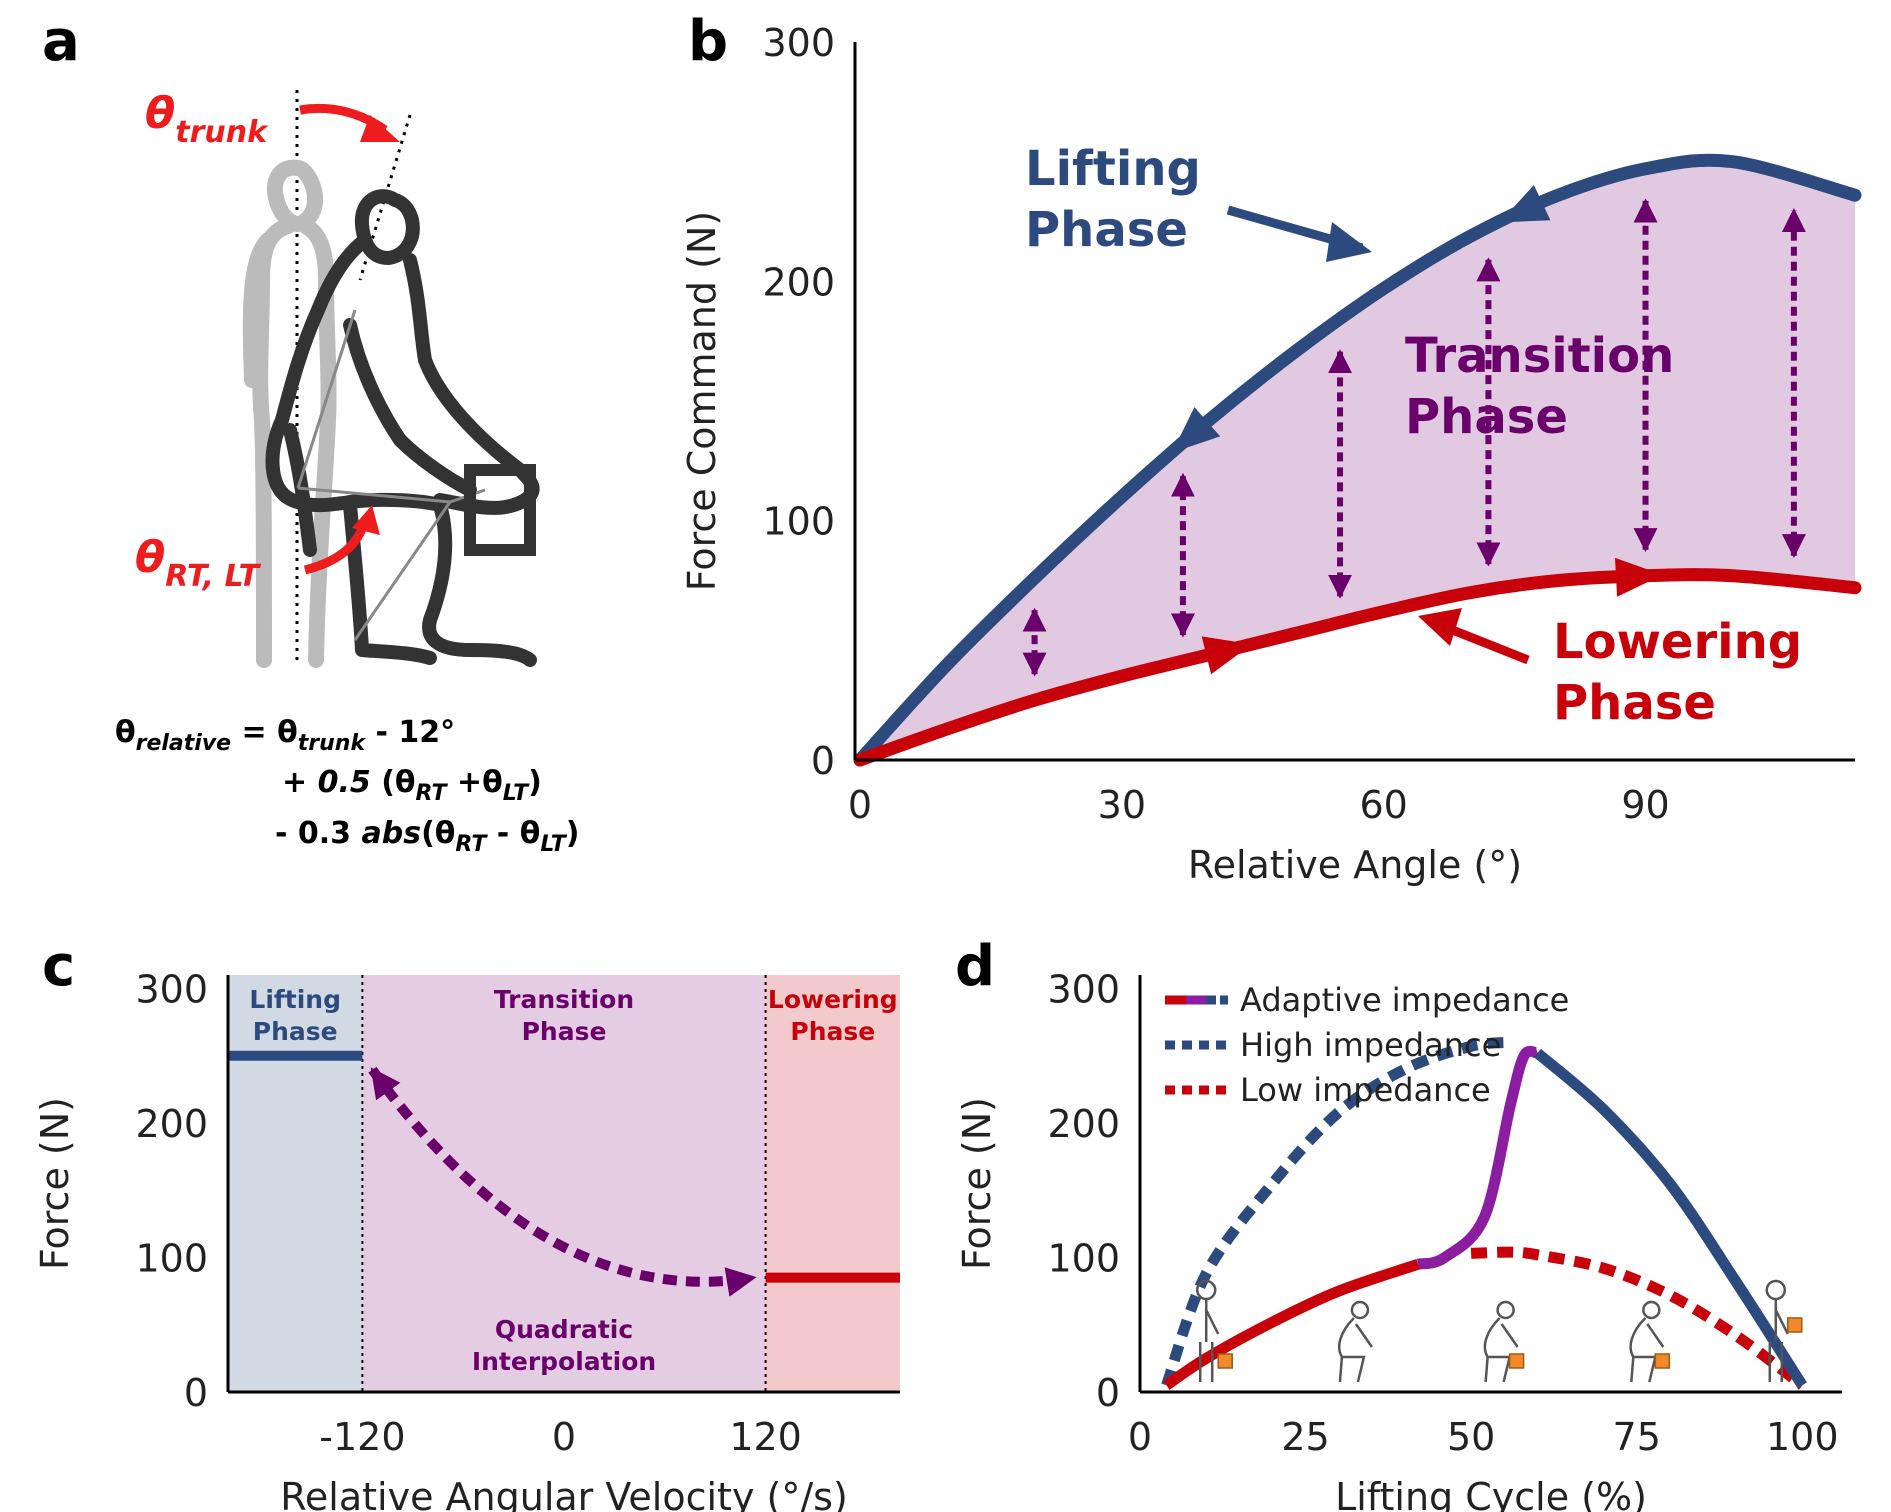 Image resolution: width=1891 pixels, height=1512 pixels. I want to click on formula-line2-part-5: LT, so click(516, 793).